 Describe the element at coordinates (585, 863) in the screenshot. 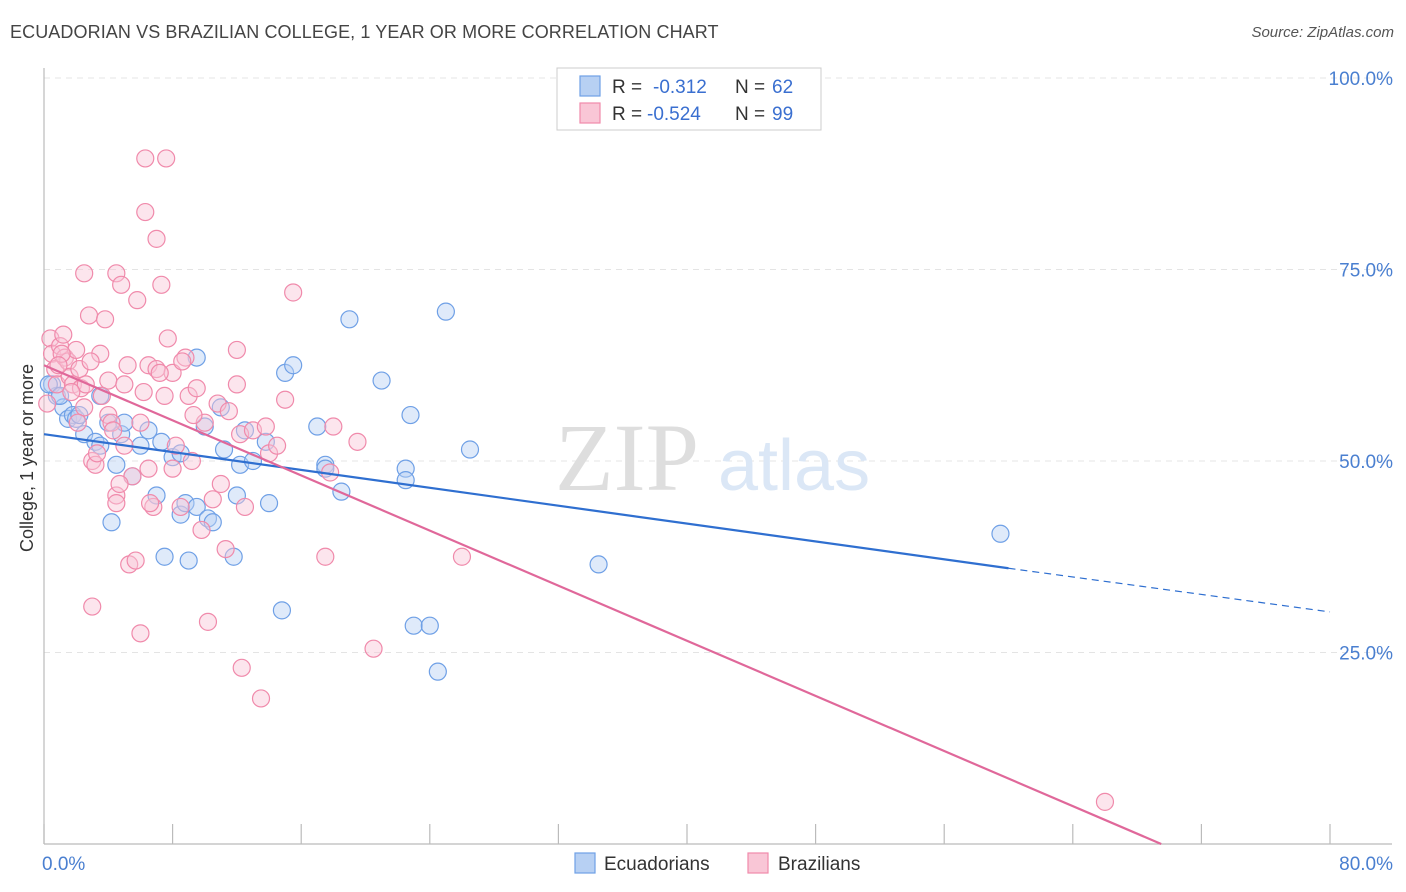

I see `bottom-legend-swatch-ecuadorians` at that location.